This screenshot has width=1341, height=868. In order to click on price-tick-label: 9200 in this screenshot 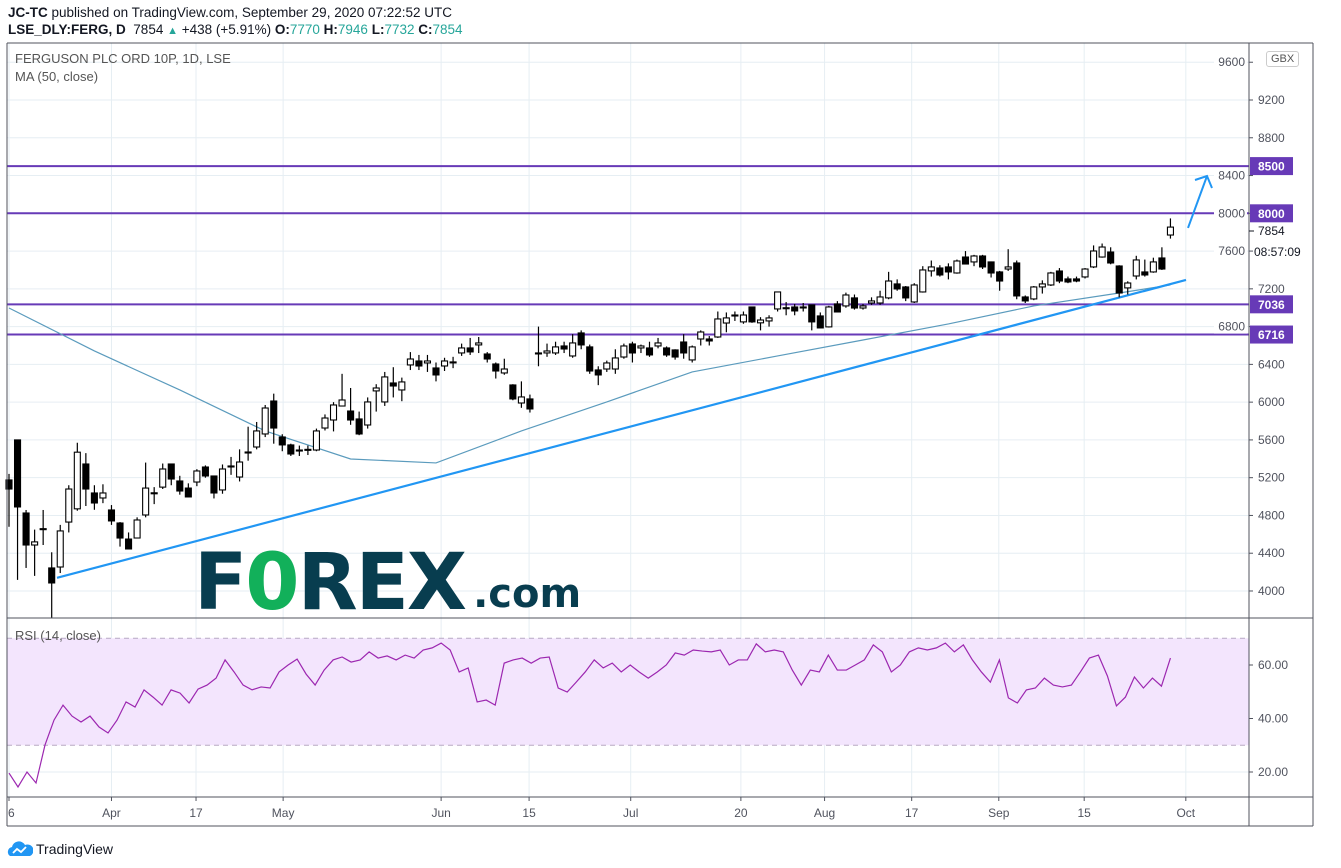, I will do `click(1271, 100)`.